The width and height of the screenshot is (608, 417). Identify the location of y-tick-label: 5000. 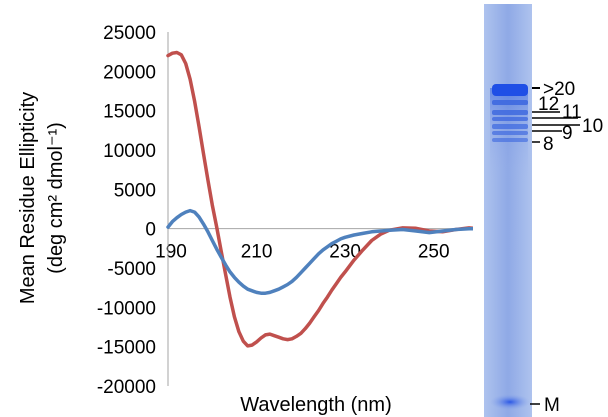
(135, 190).